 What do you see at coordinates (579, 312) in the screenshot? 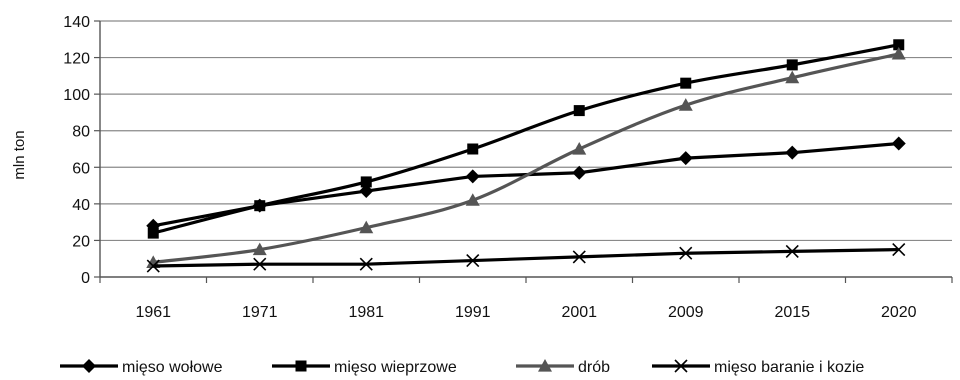
I see `x-tick-label: 2001` at bounding box center [579, 312].